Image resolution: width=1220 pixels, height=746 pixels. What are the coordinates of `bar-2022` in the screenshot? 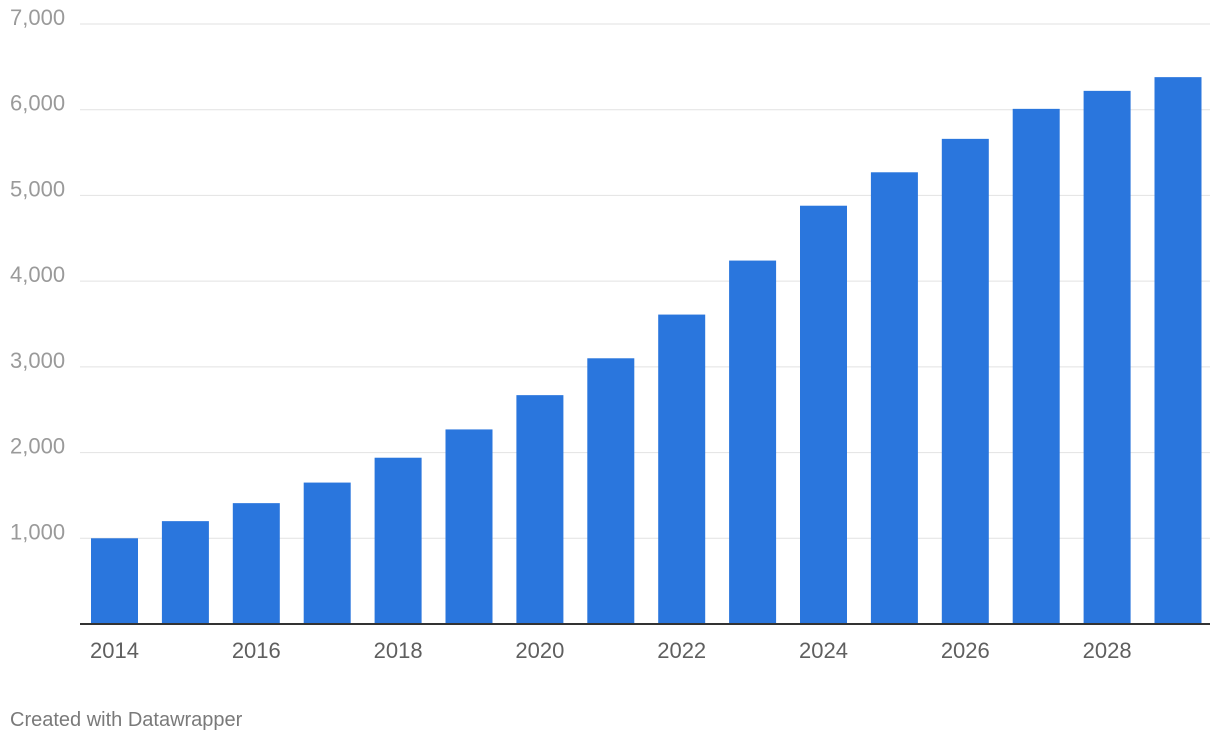 It's located at (682, 469).